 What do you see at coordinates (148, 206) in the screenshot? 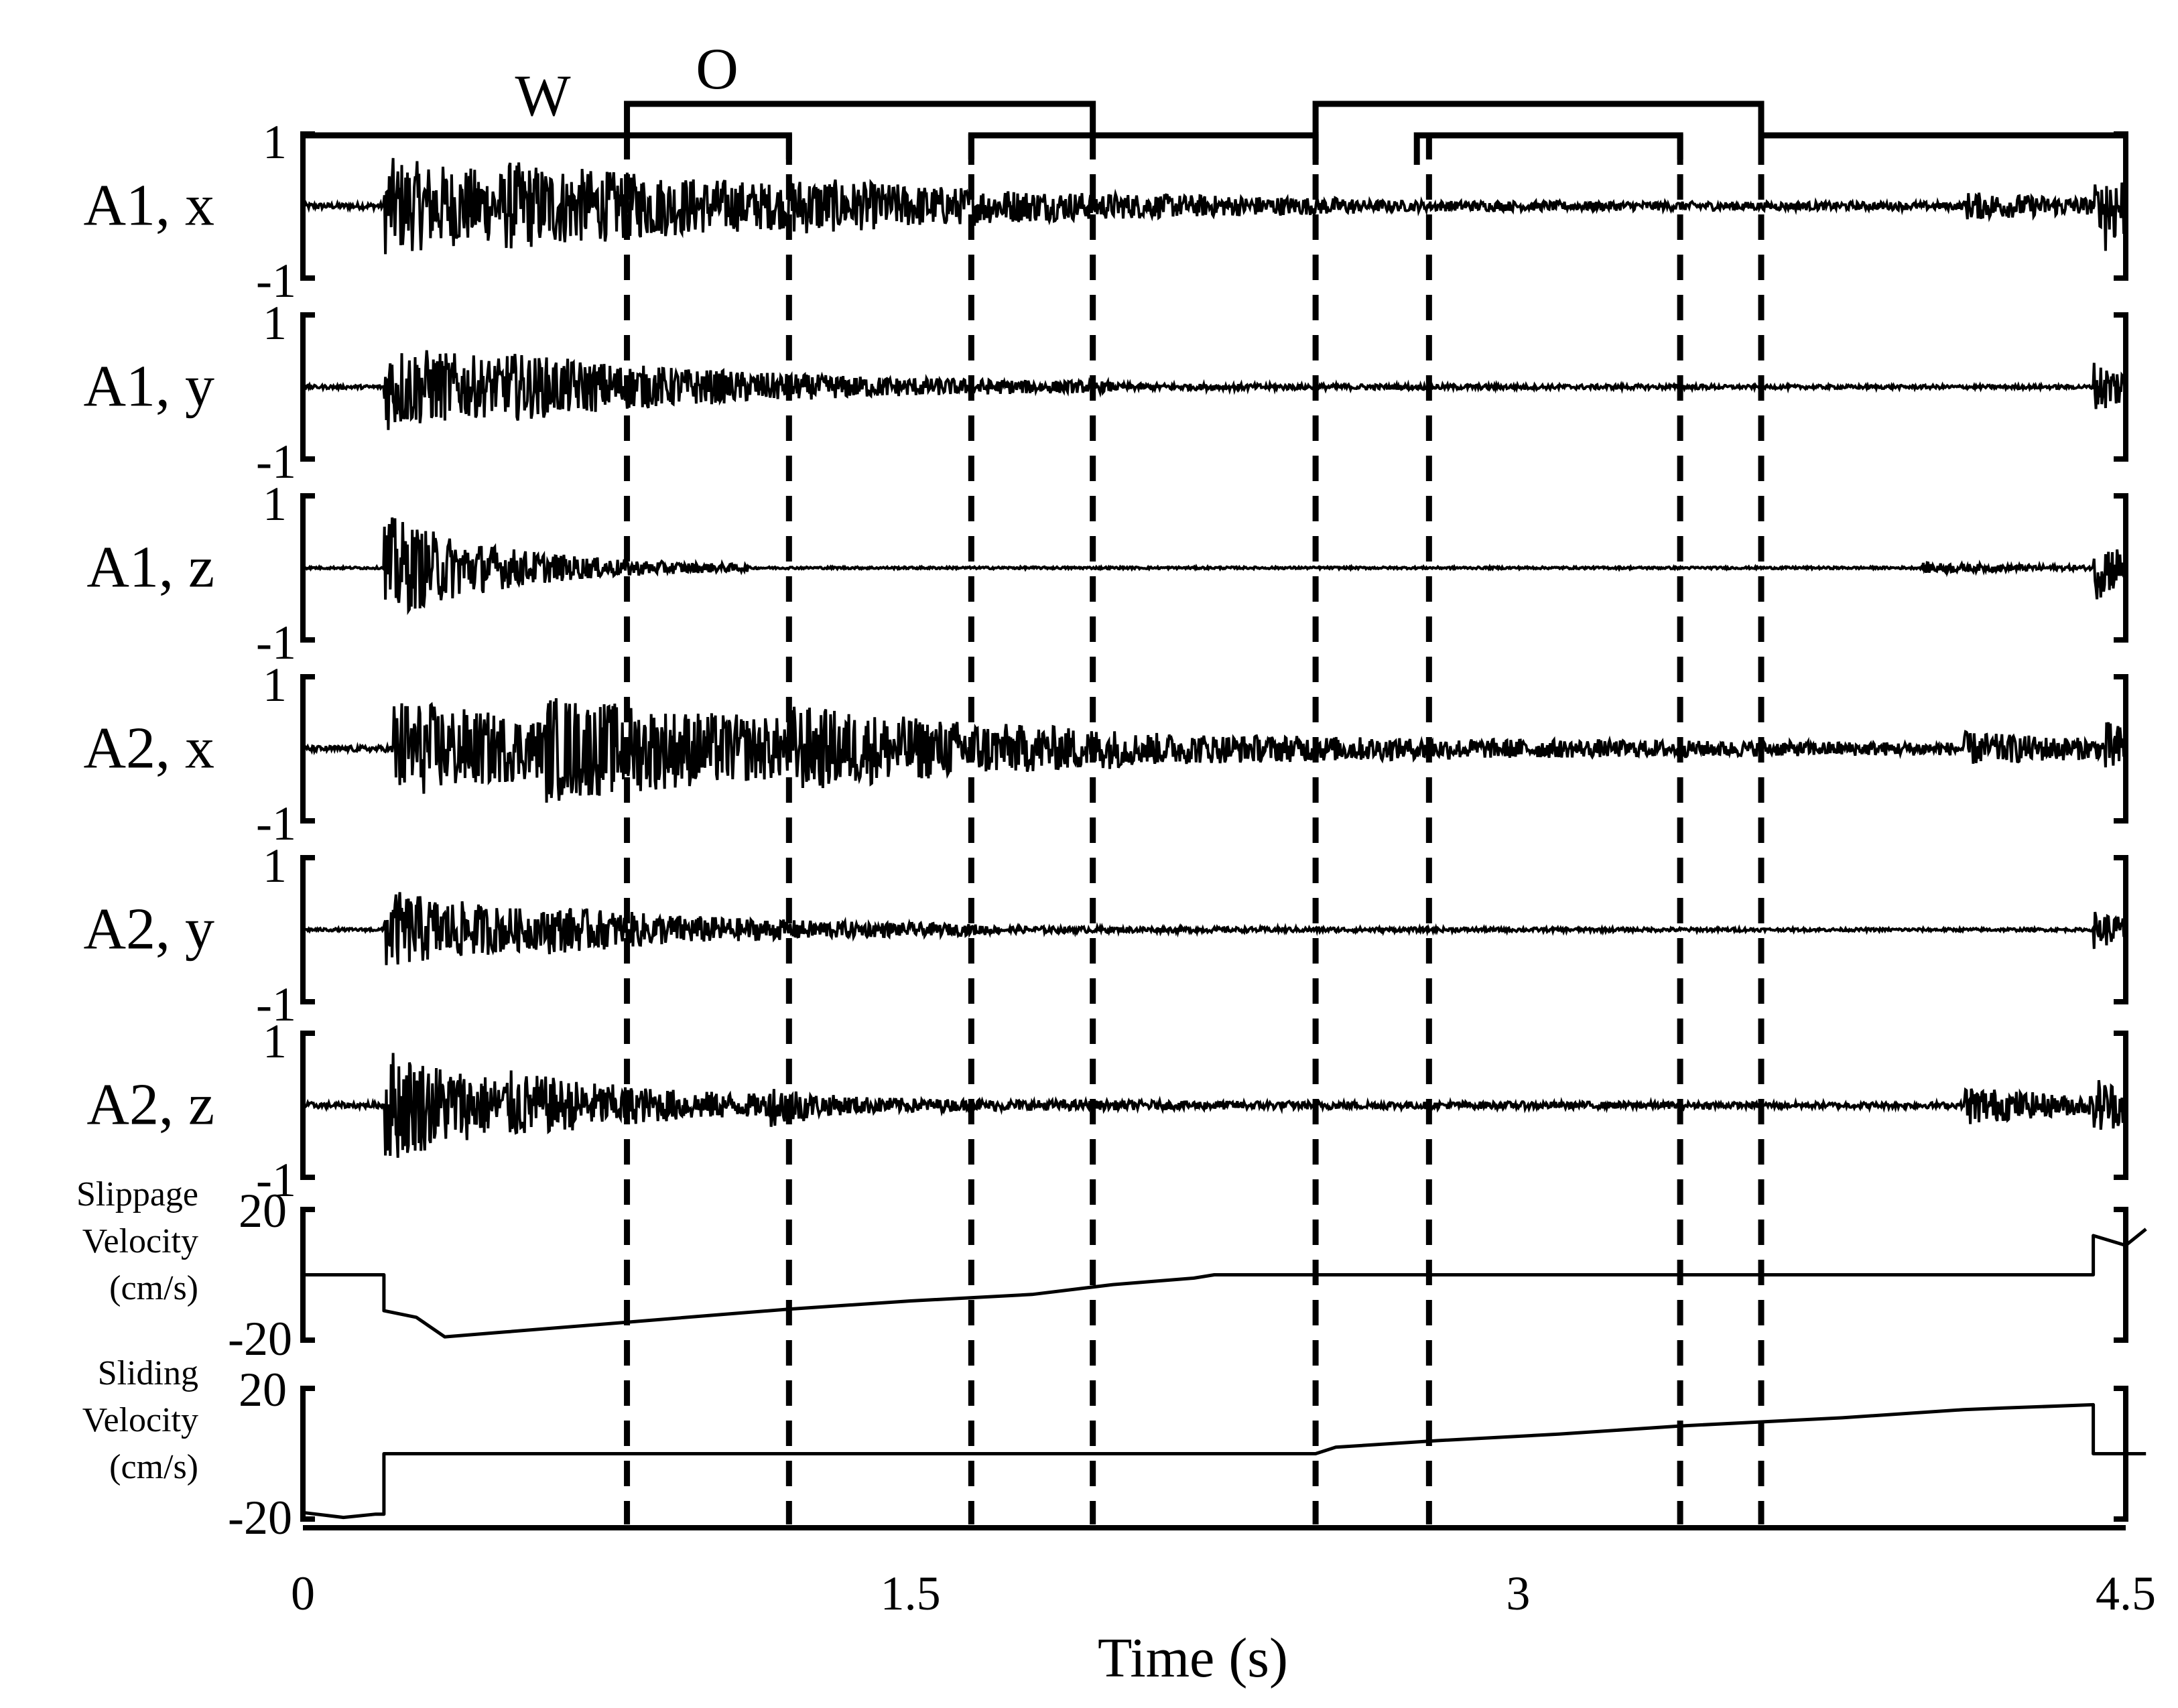
I see `a1-x-label: A1, x` at bounding box center [148, 206].